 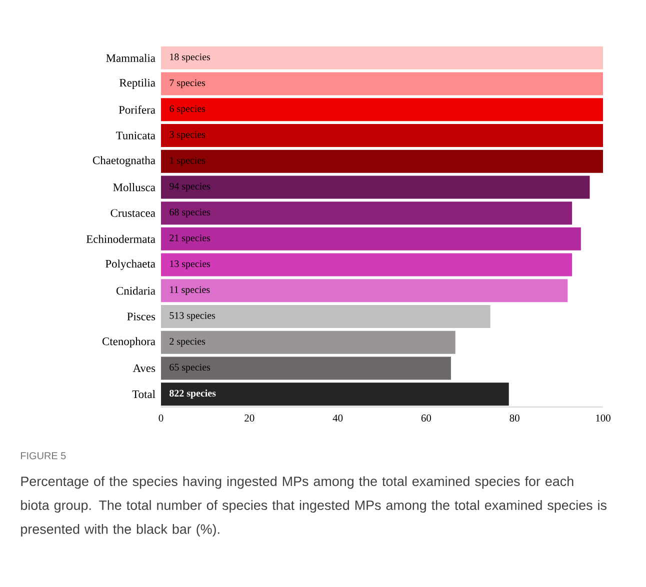 What do you see at coordinates (426, 418) in the screenshot?
I see `x-tick-label: 60` at bounding box center [426, 418].